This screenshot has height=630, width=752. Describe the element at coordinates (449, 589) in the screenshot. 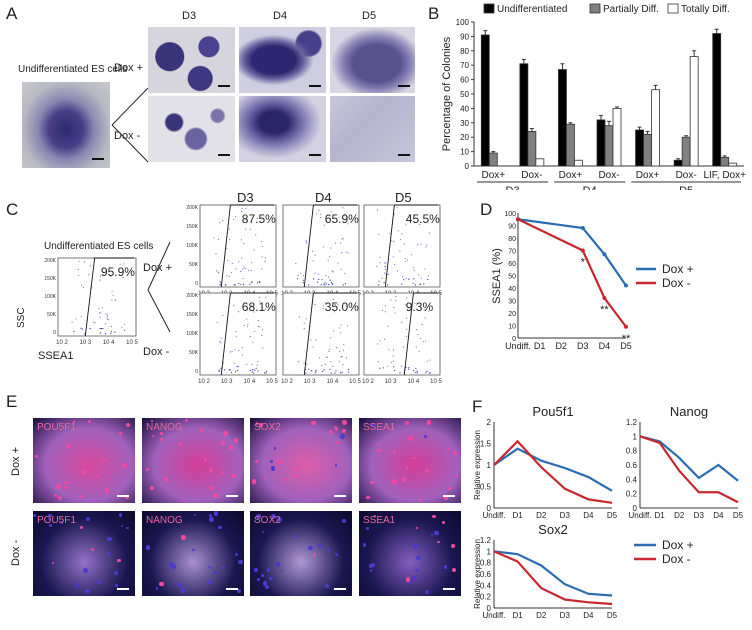

I see `if-scale-bar` at that location.